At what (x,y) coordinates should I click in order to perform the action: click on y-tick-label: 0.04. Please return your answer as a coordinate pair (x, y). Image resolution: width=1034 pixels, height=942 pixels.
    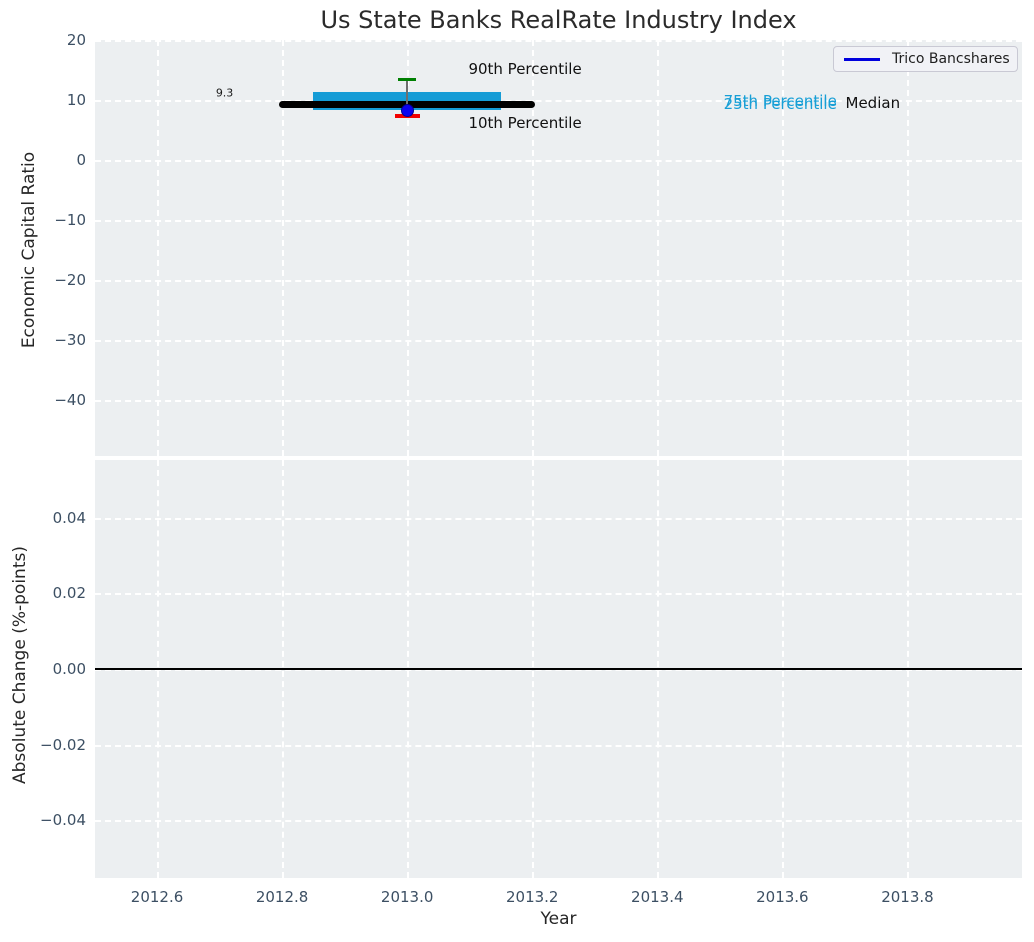
    Looking at the image, I should click on (69, 517).